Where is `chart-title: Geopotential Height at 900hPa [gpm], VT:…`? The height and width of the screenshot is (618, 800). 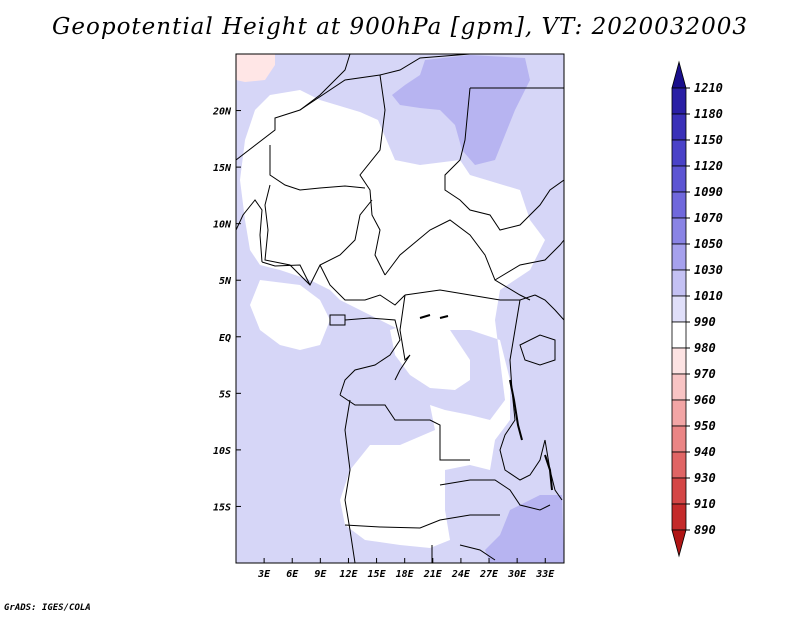
chart-title: Geopotential Height at 900hPa [gpm], VT:… is located at coordinates (400, 27).